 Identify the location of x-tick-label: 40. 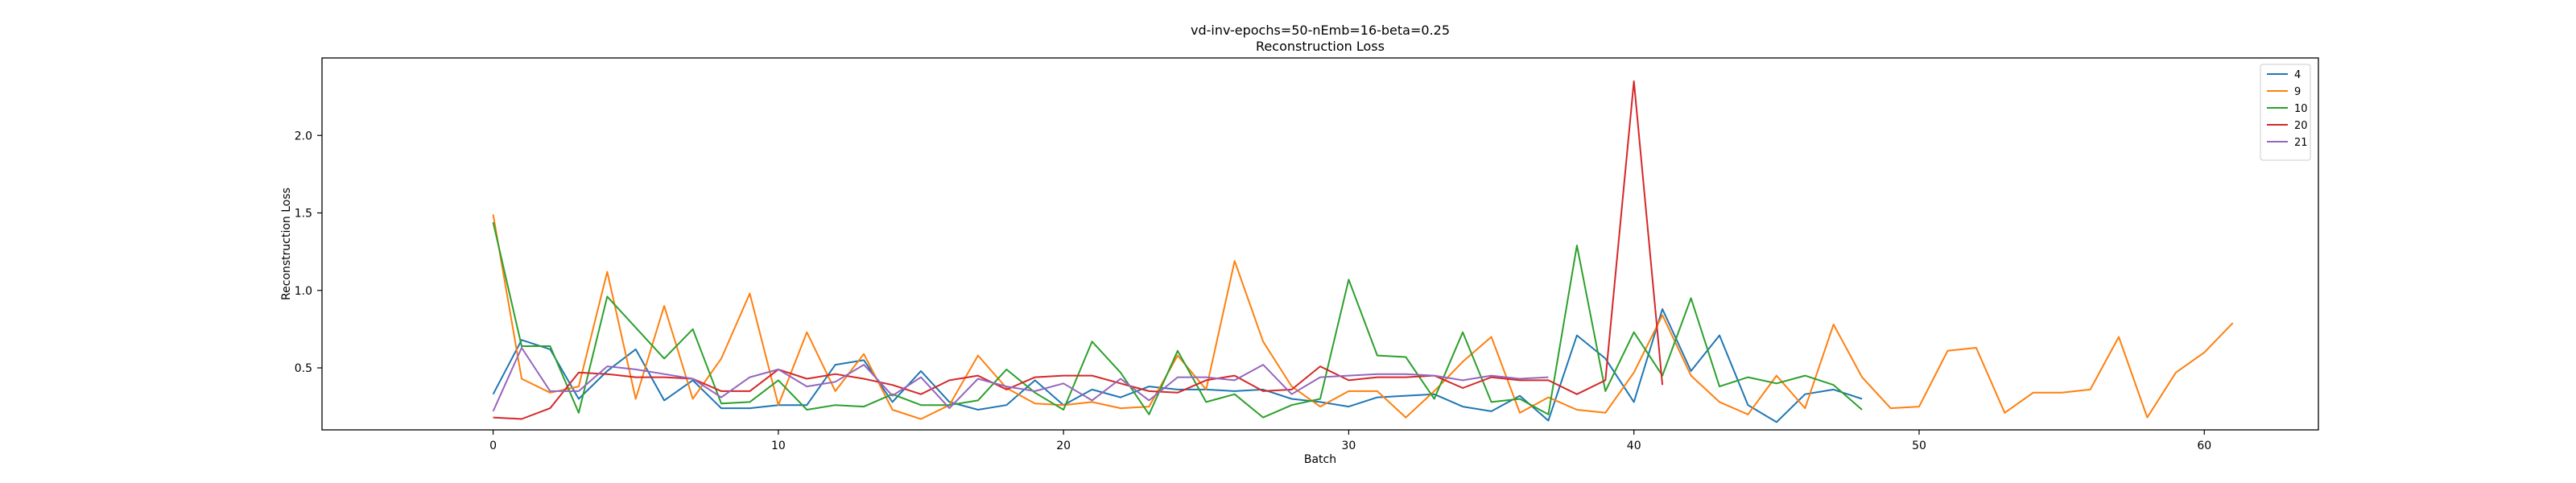
(1634, 446).